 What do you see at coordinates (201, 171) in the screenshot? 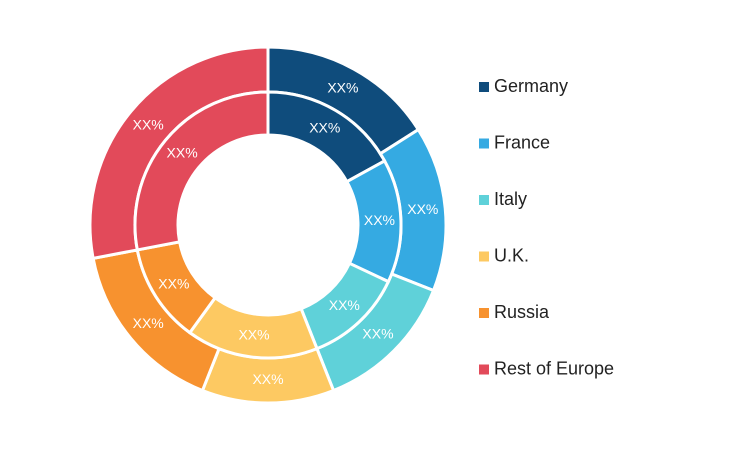
I see `donut-slice` at bounding box center [201, 171].